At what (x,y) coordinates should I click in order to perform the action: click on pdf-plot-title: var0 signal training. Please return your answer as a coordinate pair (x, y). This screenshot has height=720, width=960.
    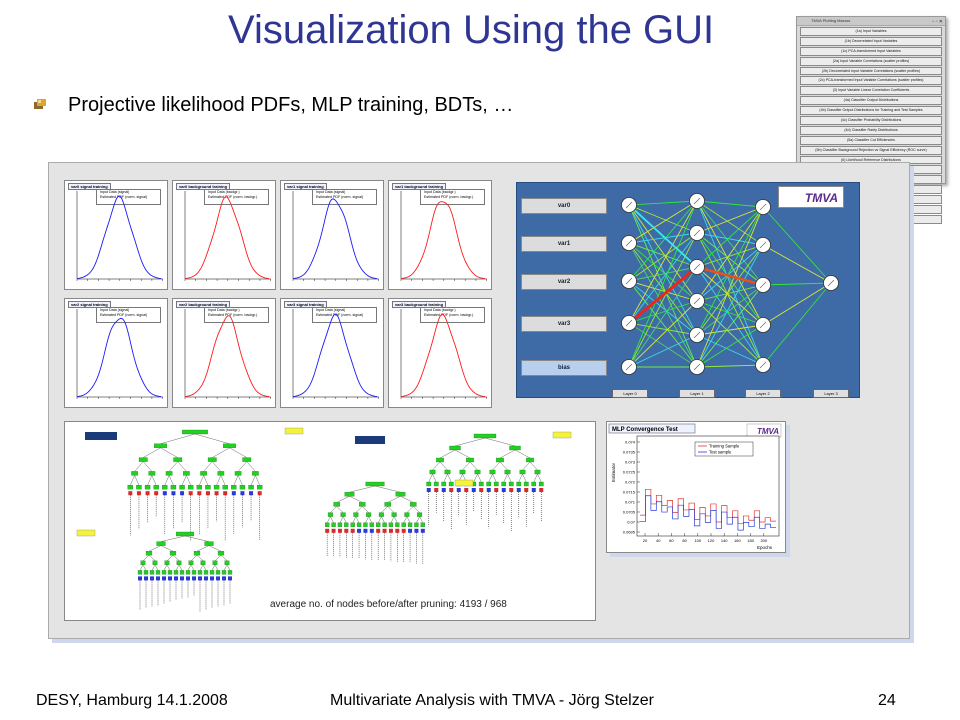
    Looking at the image, I should click on (89, 186).